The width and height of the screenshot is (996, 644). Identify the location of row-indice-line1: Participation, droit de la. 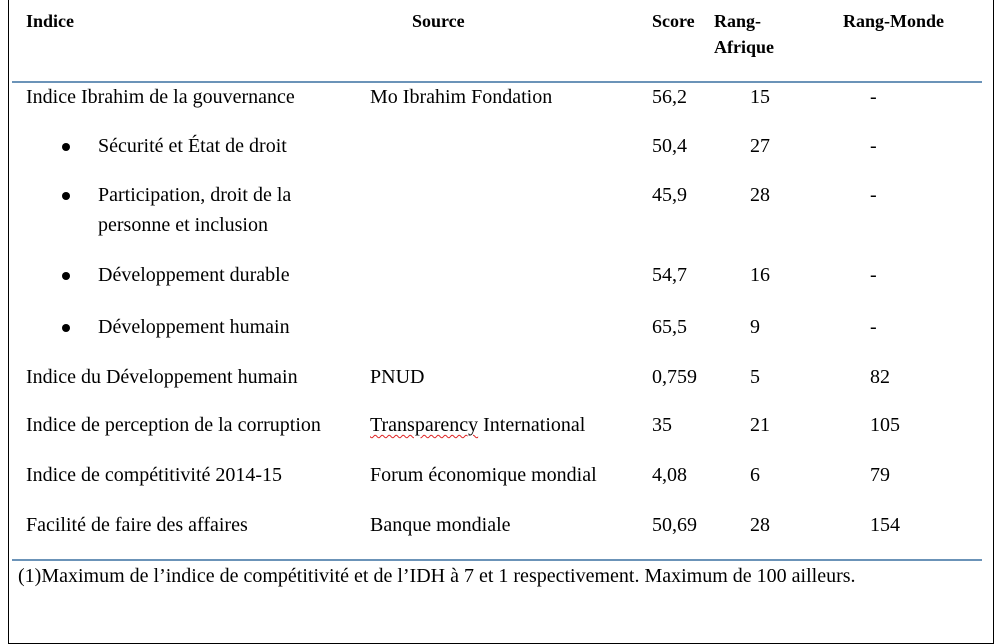
(195, 195).